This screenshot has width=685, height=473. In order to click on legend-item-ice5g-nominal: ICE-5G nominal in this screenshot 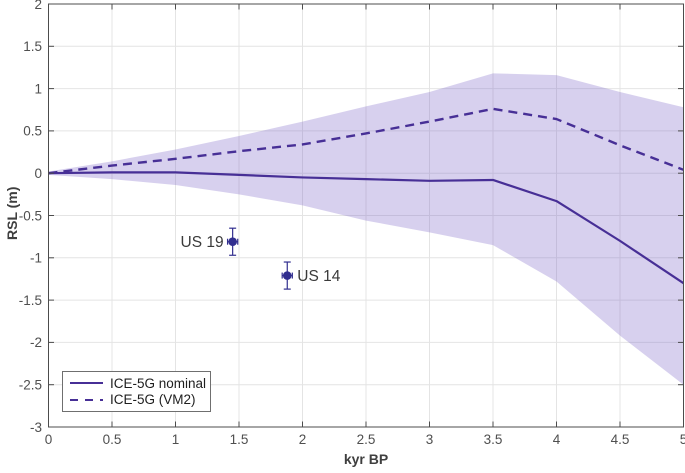, I will do `click(138, 383)`.